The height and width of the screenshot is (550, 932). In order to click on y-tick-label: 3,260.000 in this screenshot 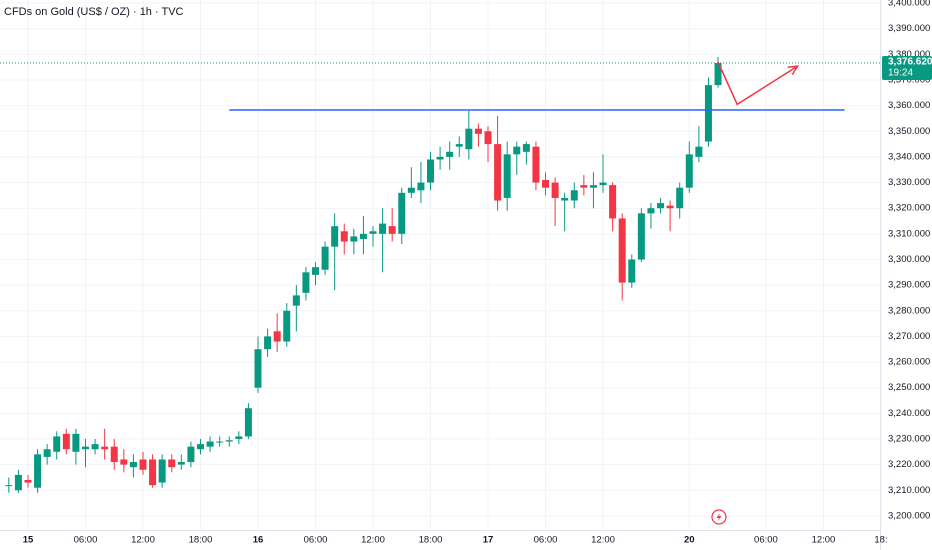, I will do `click(909, 362)`.